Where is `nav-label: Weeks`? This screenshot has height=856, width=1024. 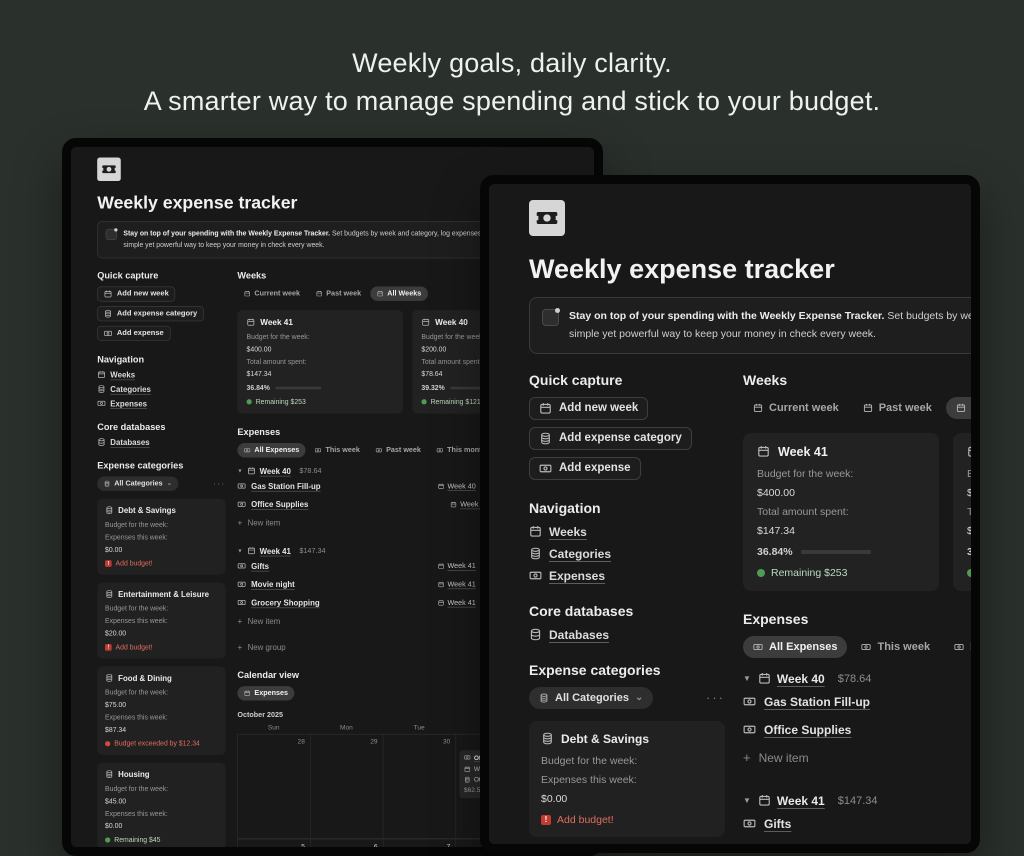
nav-label: Weeks is located at coordinates (568, 531).